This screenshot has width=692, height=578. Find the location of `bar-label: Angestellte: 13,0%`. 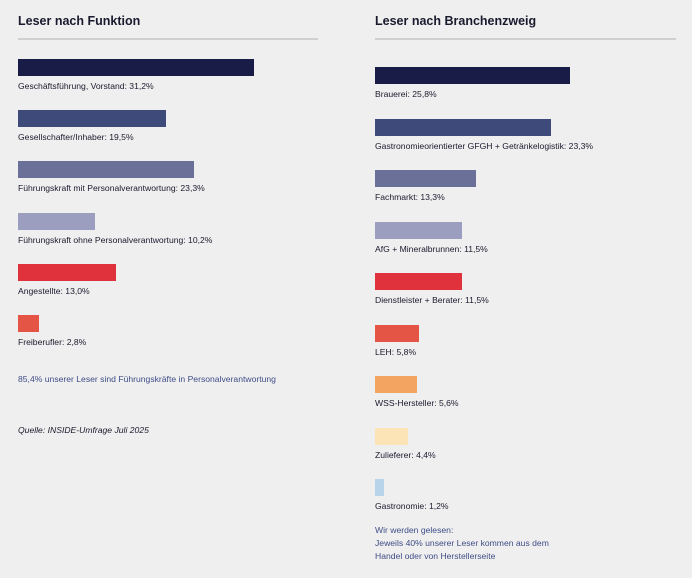

bar-label: Angestellte: 13,0% is located at coordinates (54, 290).